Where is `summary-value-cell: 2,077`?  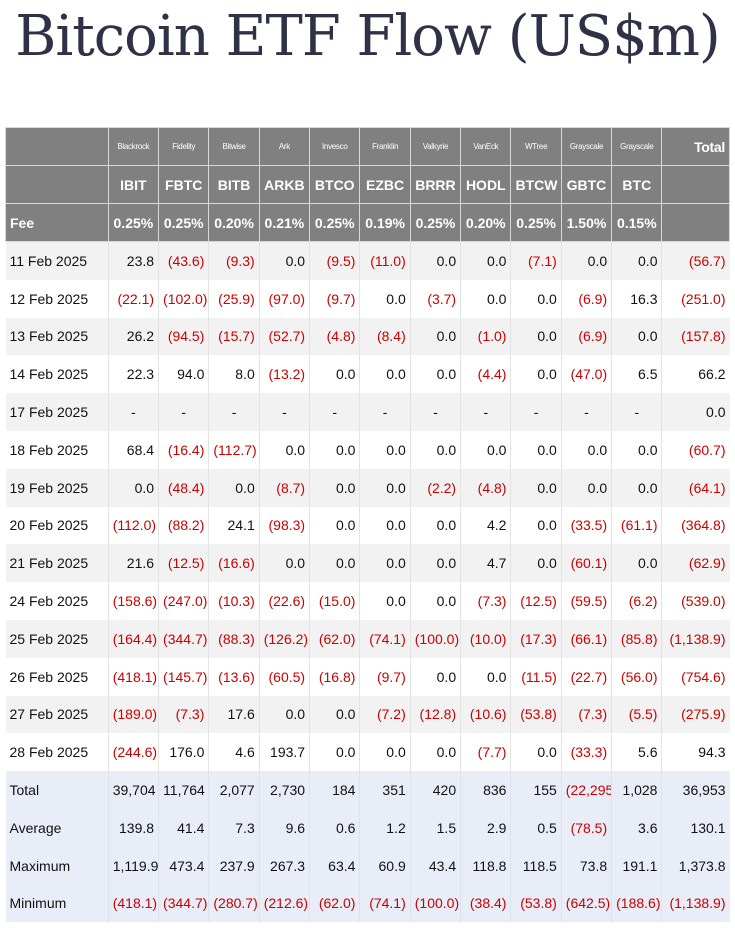
summary-value-cell: 2,077 is located at coordinates (234, 790).